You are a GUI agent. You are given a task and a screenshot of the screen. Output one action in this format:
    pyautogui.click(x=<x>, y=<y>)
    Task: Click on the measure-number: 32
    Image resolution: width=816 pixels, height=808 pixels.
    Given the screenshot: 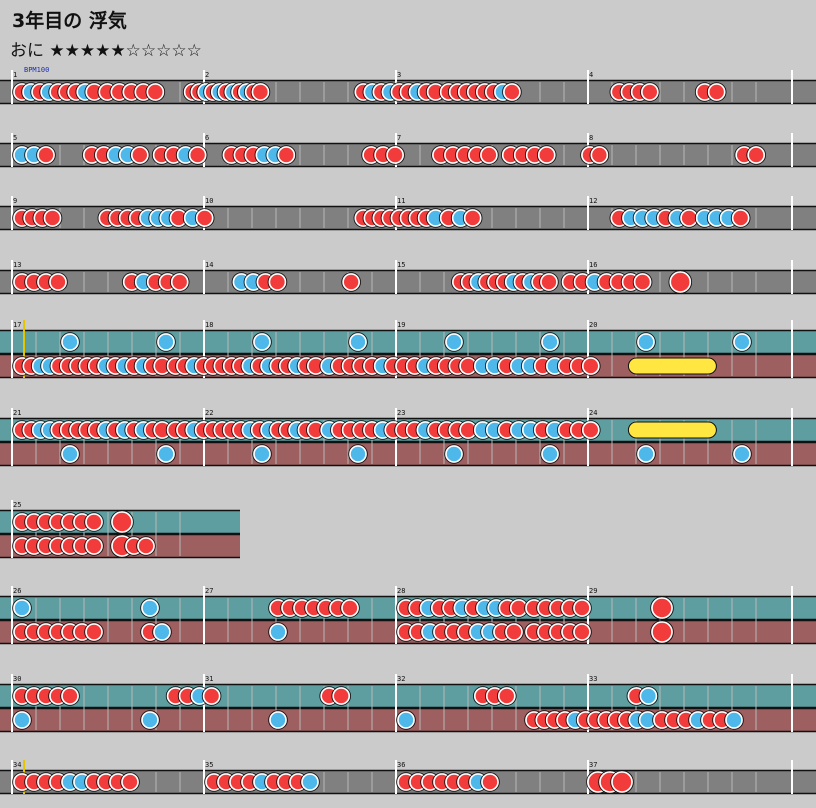 What is the action you would take?
    pyautogui.click(x=401, y=679)
    